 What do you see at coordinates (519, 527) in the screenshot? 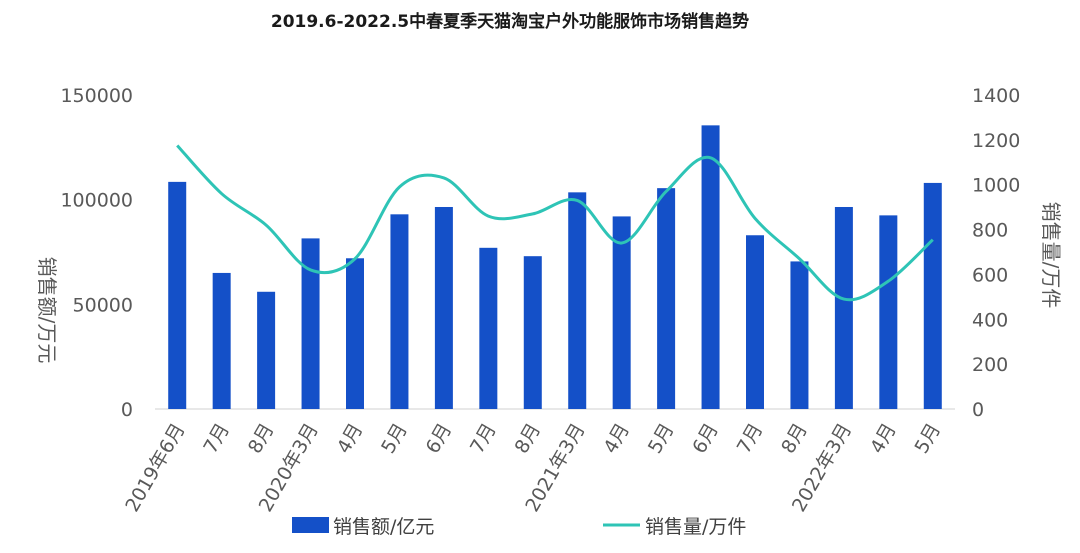
I see `legend: 销售额/亿元 销售量/万件` at bounding box center [519, 527].